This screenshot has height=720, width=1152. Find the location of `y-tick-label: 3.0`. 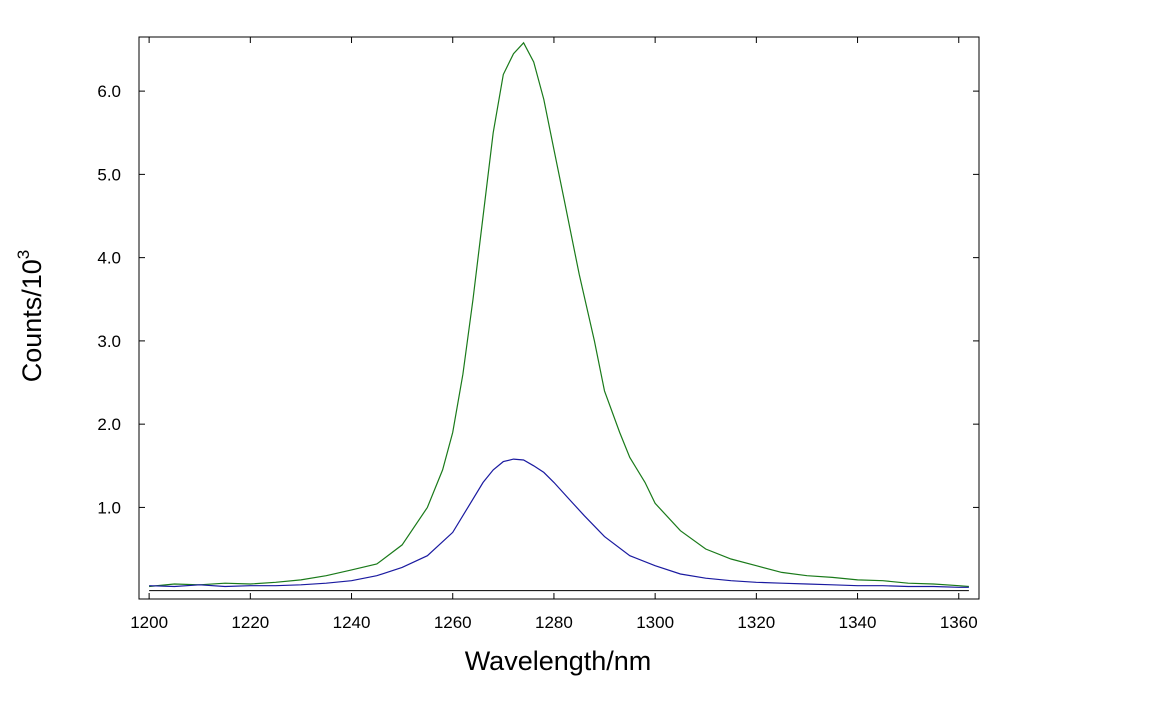

y-tick-label: 3.0 is located at coordinates (109, 341).